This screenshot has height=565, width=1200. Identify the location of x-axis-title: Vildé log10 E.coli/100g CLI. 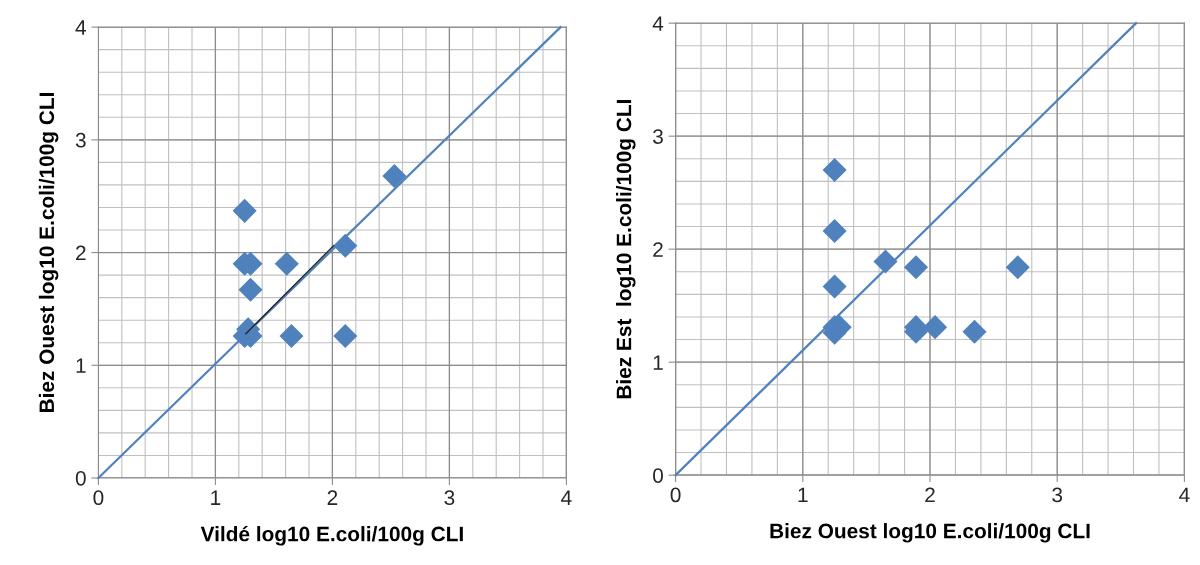
(331, 535).